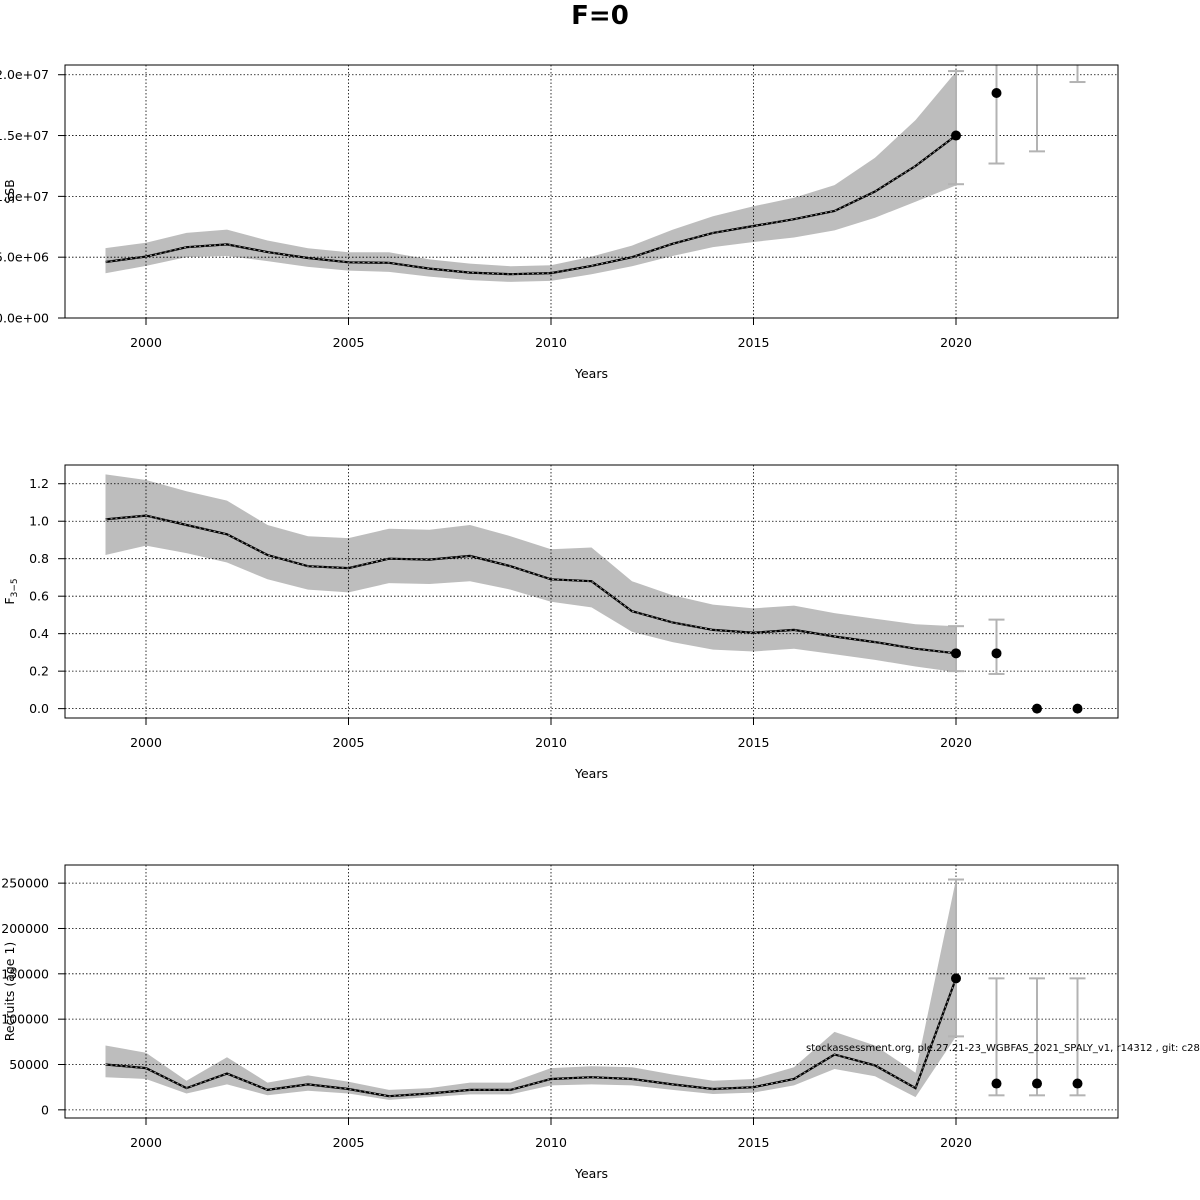 Image resolution: width=1200 pixels, height=1200 pixels. Describe the element at coordinates (25, 883) in the screenshot. I see `y-tick-label-250000: 250000` at that location.